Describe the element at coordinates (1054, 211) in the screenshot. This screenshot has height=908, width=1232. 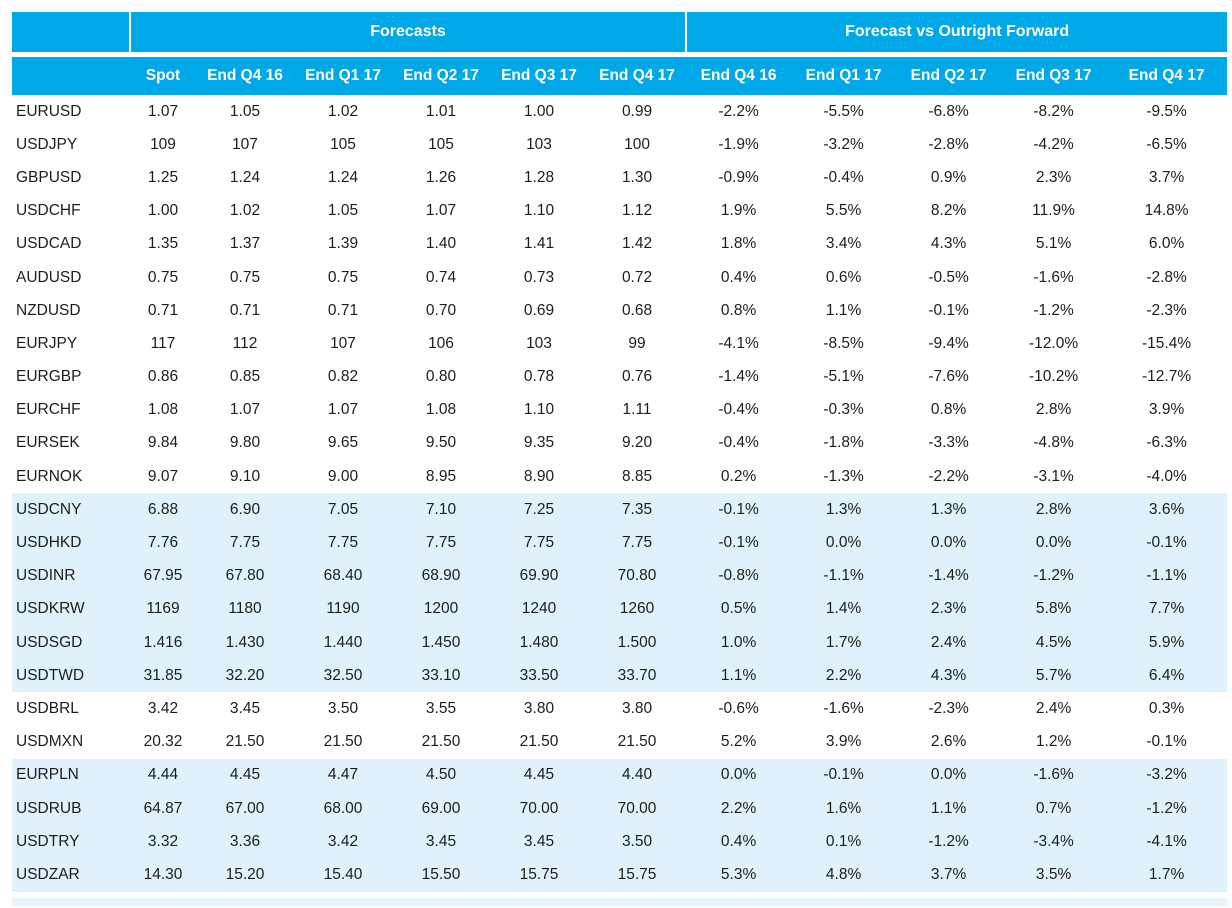
I see `vs-forward-cell: 11.9%` at that location.